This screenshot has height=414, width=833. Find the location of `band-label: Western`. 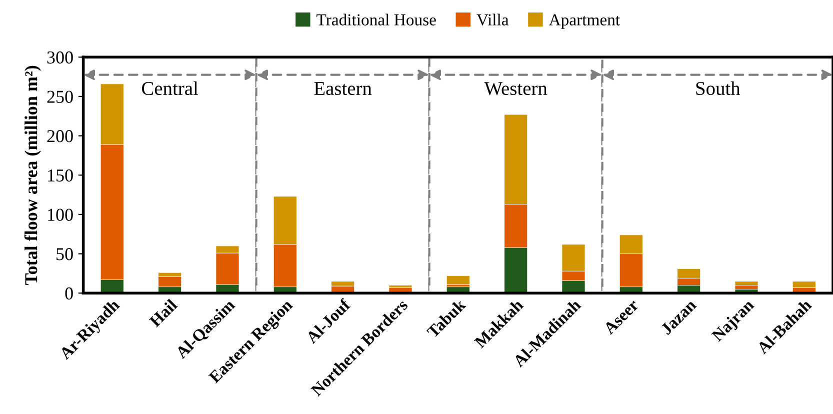

band-label: Western is located at coordinates (516, 89).